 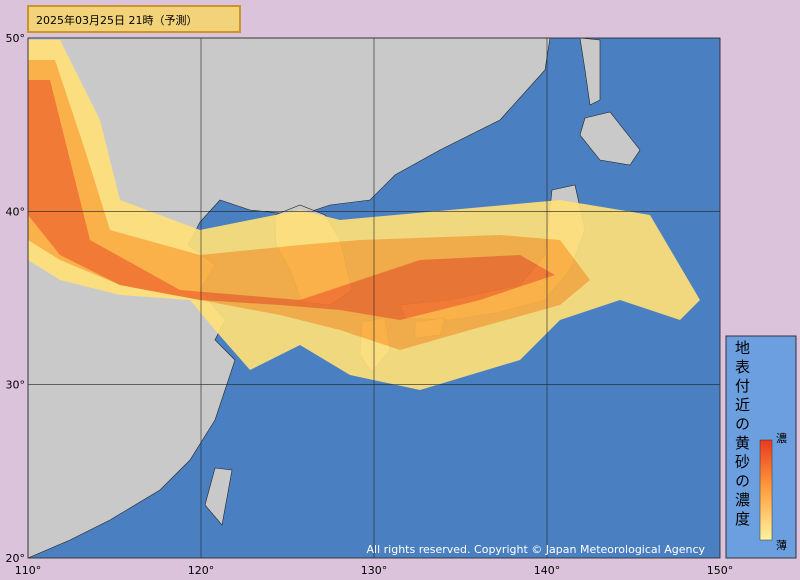 What do you see at coordinates (16, 558) in the screenshot?
I see `lat-label: 20°` at bounding box center [16, 558].